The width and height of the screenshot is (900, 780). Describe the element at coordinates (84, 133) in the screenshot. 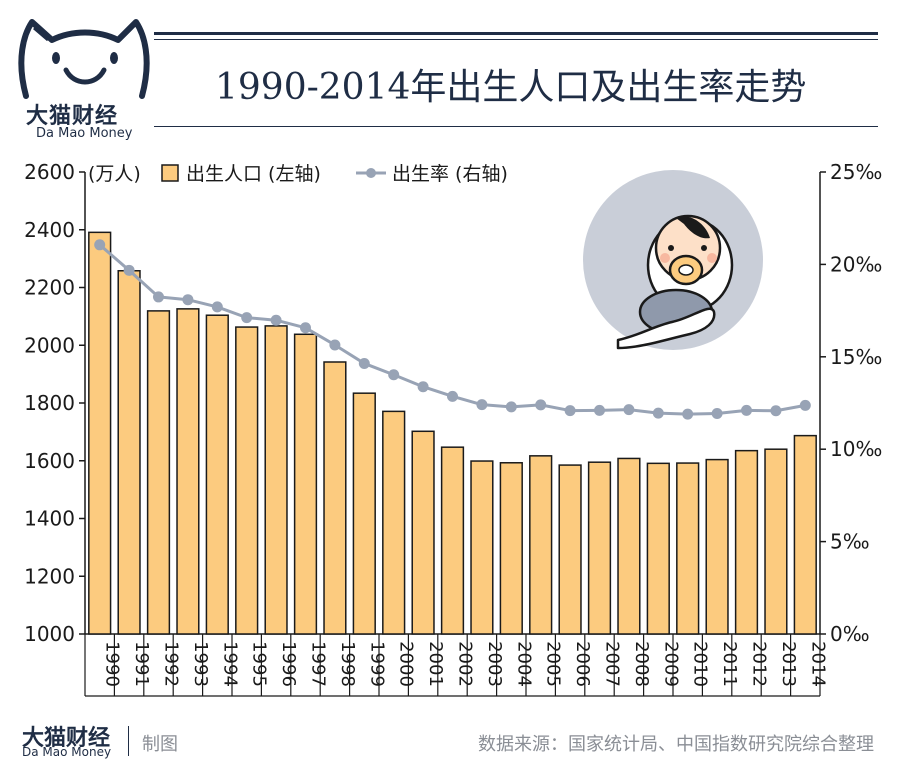

I see `brand-name-en: Da Mao Money` at that location.